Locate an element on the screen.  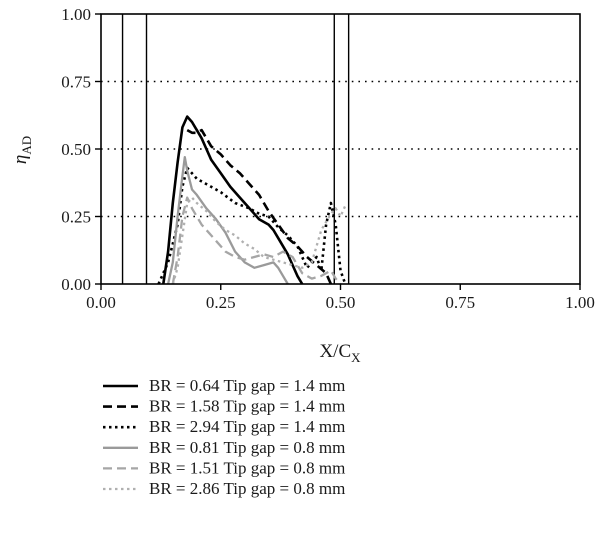
series-lines is located at coordinates (252, 200).